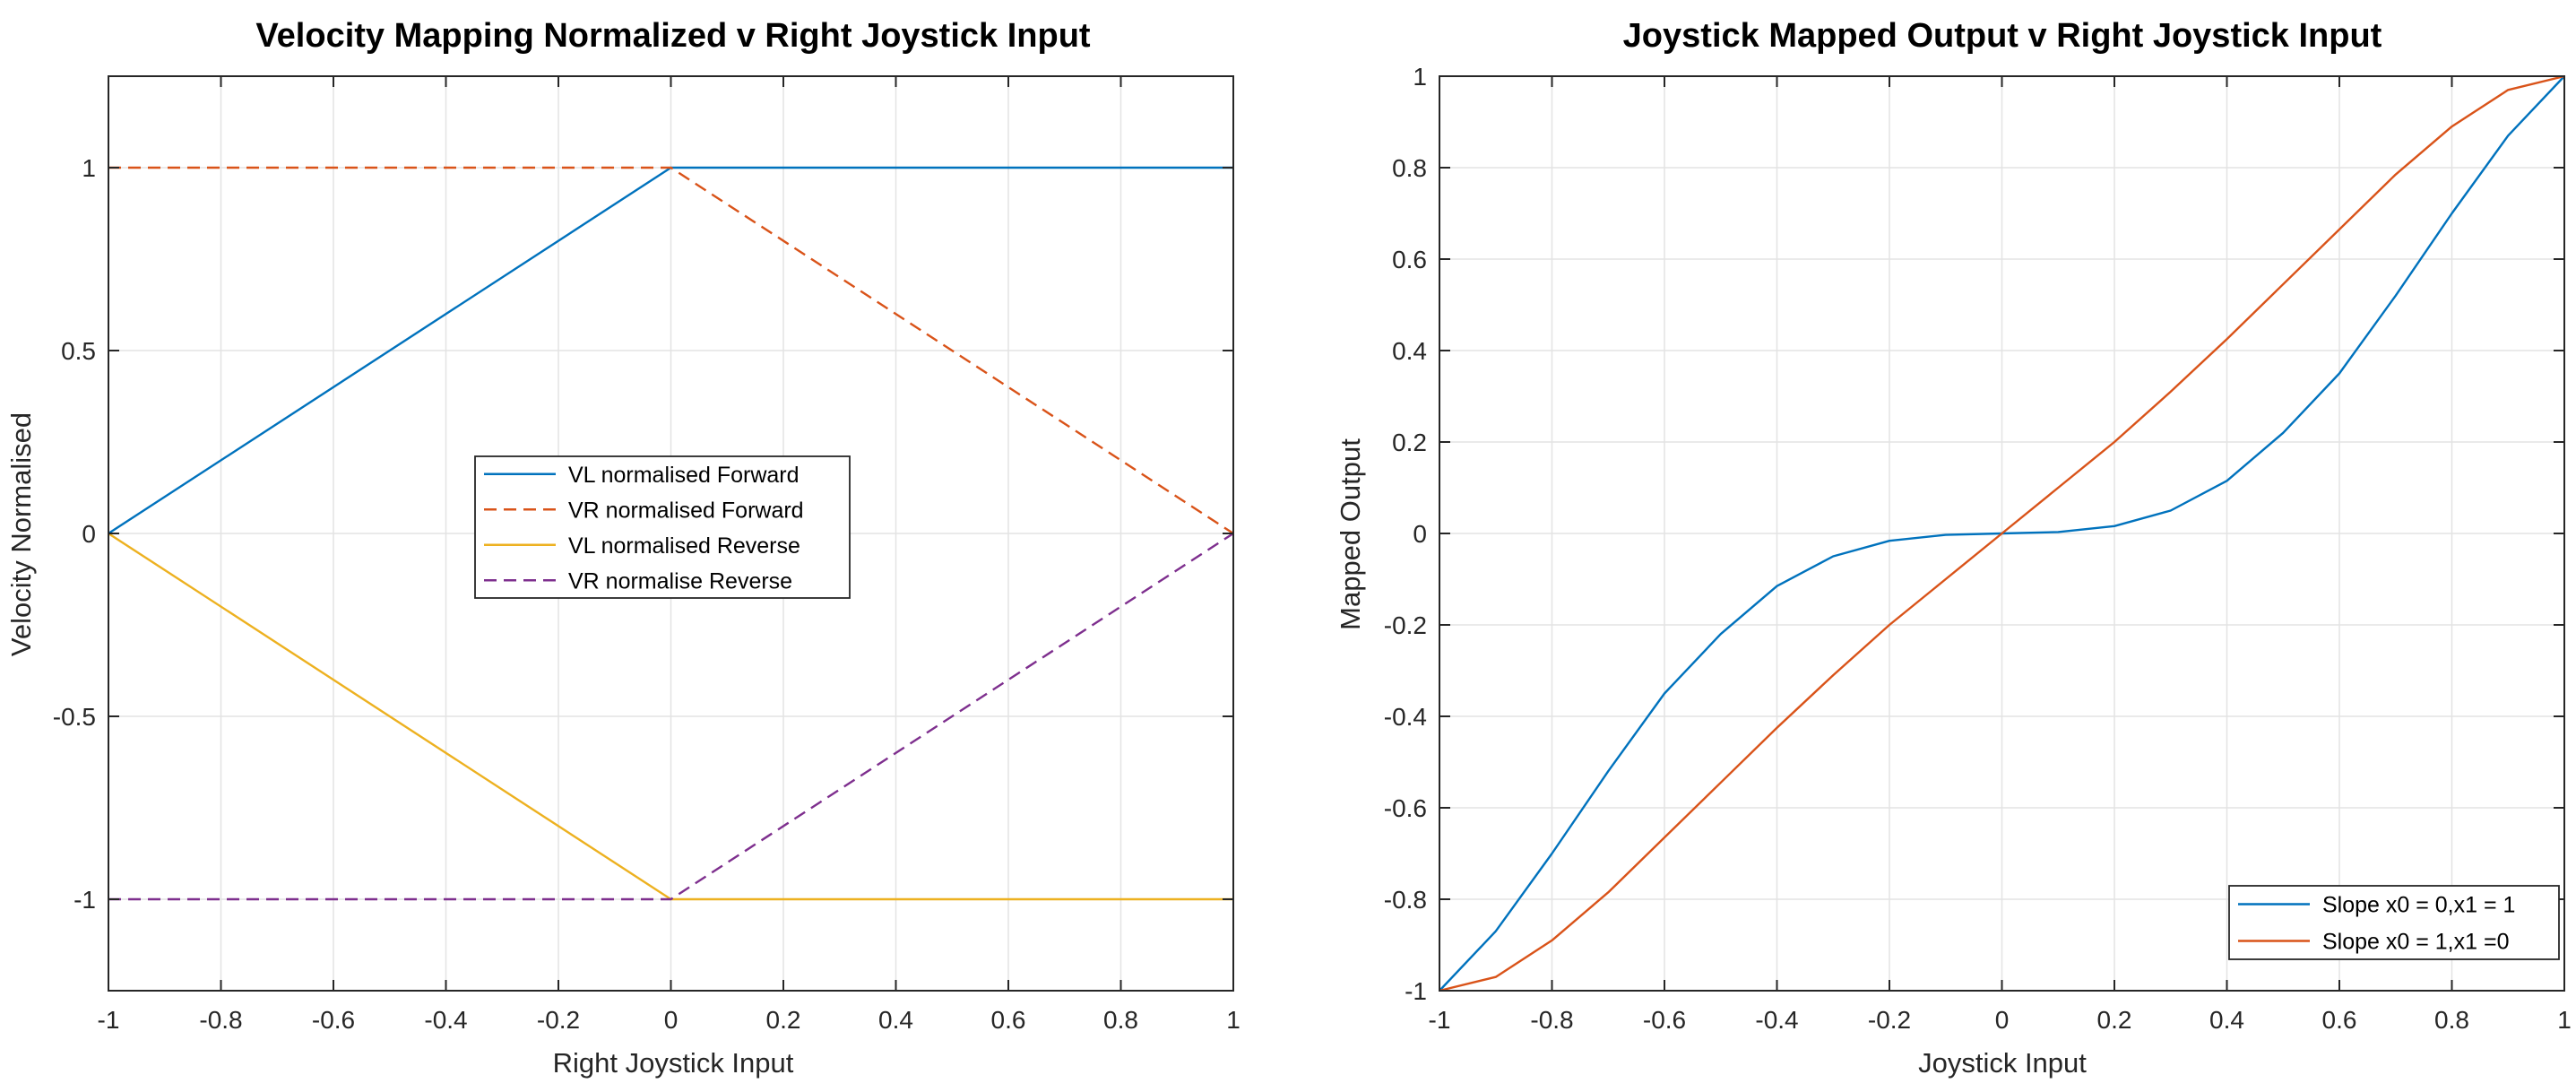 Image resolution: width=2576 pixels, height=1092 pixels. What do you see at coordinates (2114, 1020) in the screenshot?
I see `chart-right-xtick-label: 0.2` at bounding box center [2114, 1020].